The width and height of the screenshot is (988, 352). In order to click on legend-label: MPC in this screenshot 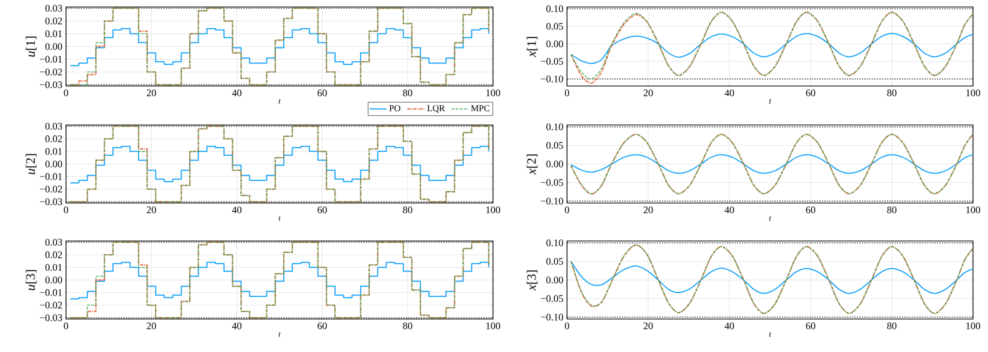, I will do `click(480, 108)`.